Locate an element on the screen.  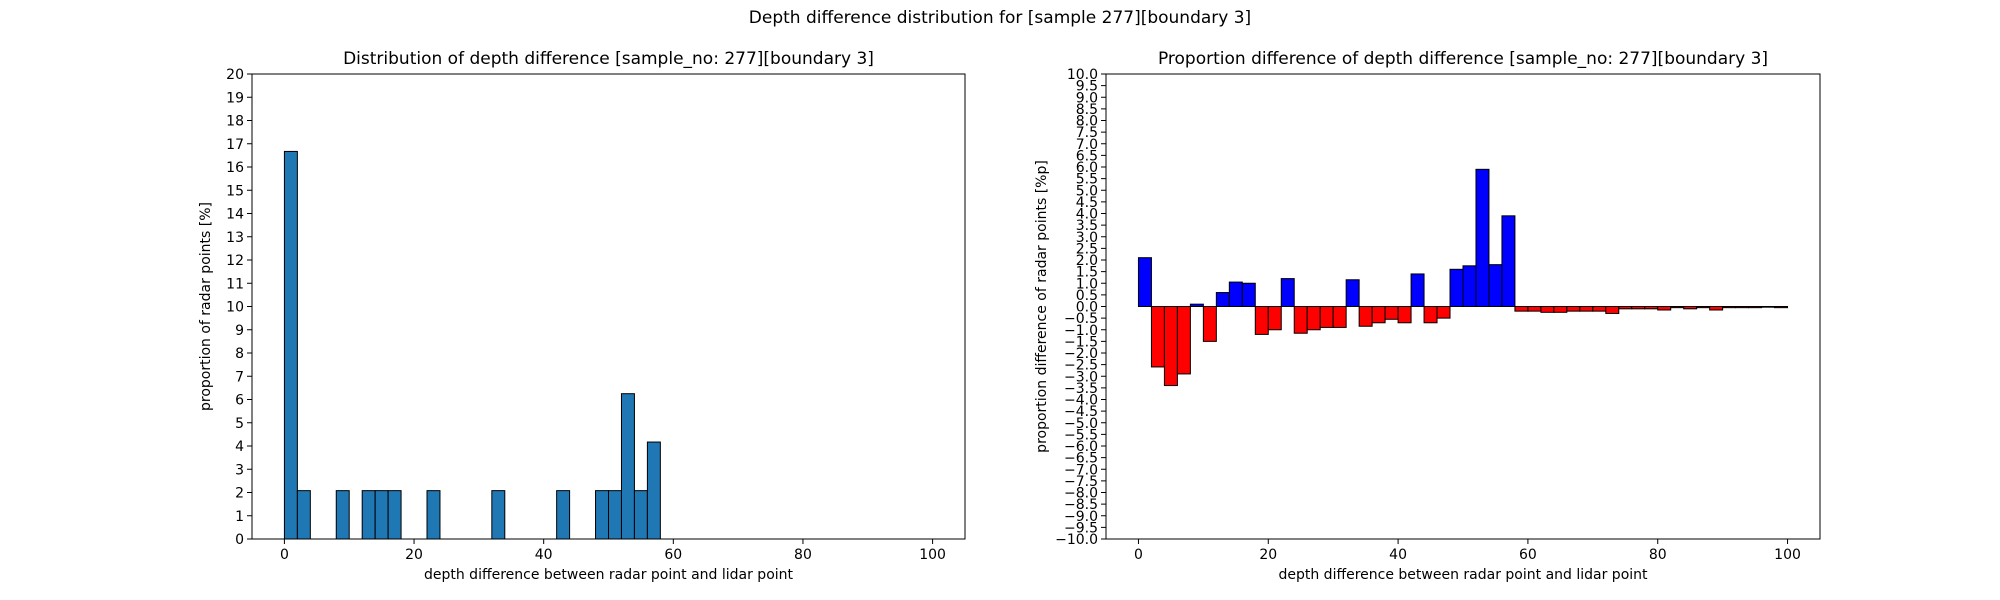
chart-proportion-difference-y-tick-label: −5.0 is located at coordinates (1081, 424).